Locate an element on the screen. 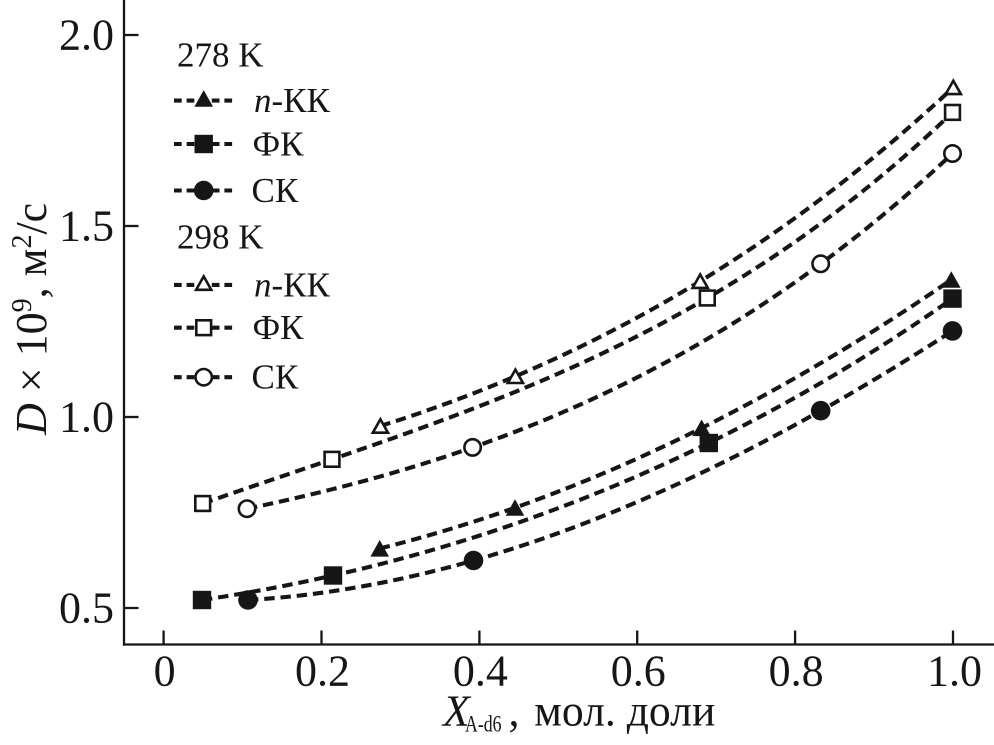 This screenshot has width=994, height=745. svg-text: 298 K is located at coordinates (220, 237).